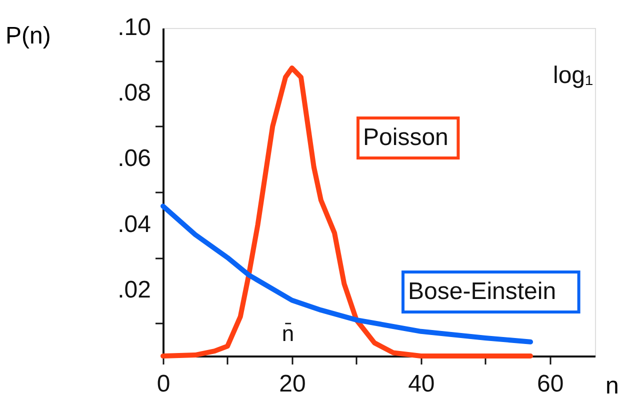 The height and width of the screenshot is (406, 618). Describe the element at coordinates (288, 333) in the screenshot. I see `annotation: n̄` at that location.